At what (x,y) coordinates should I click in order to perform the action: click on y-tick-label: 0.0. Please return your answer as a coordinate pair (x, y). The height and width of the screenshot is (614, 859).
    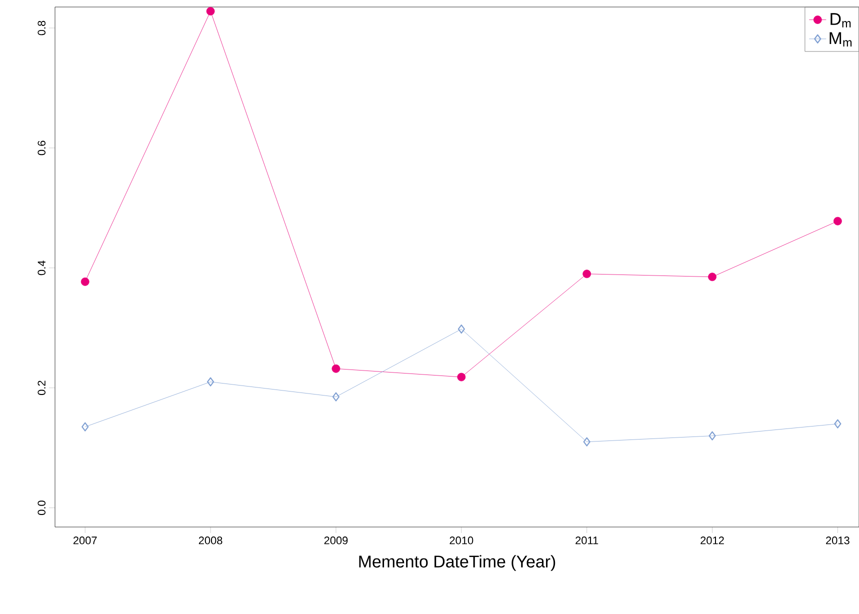
    Looking at the image, I should click on (42, 507).